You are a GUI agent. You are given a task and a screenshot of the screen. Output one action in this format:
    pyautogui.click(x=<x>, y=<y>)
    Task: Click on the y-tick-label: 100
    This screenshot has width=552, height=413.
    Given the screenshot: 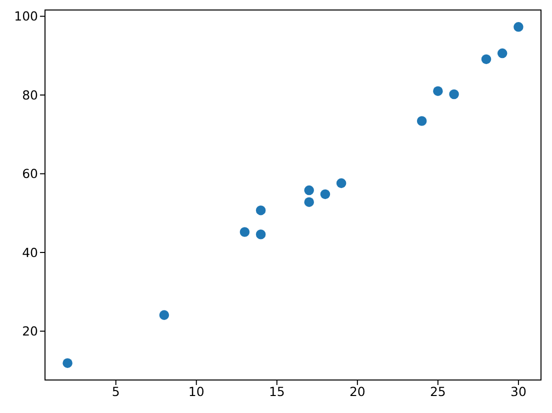 What is the action you would take?
    pyautogui.click(x=26, y=16)
    